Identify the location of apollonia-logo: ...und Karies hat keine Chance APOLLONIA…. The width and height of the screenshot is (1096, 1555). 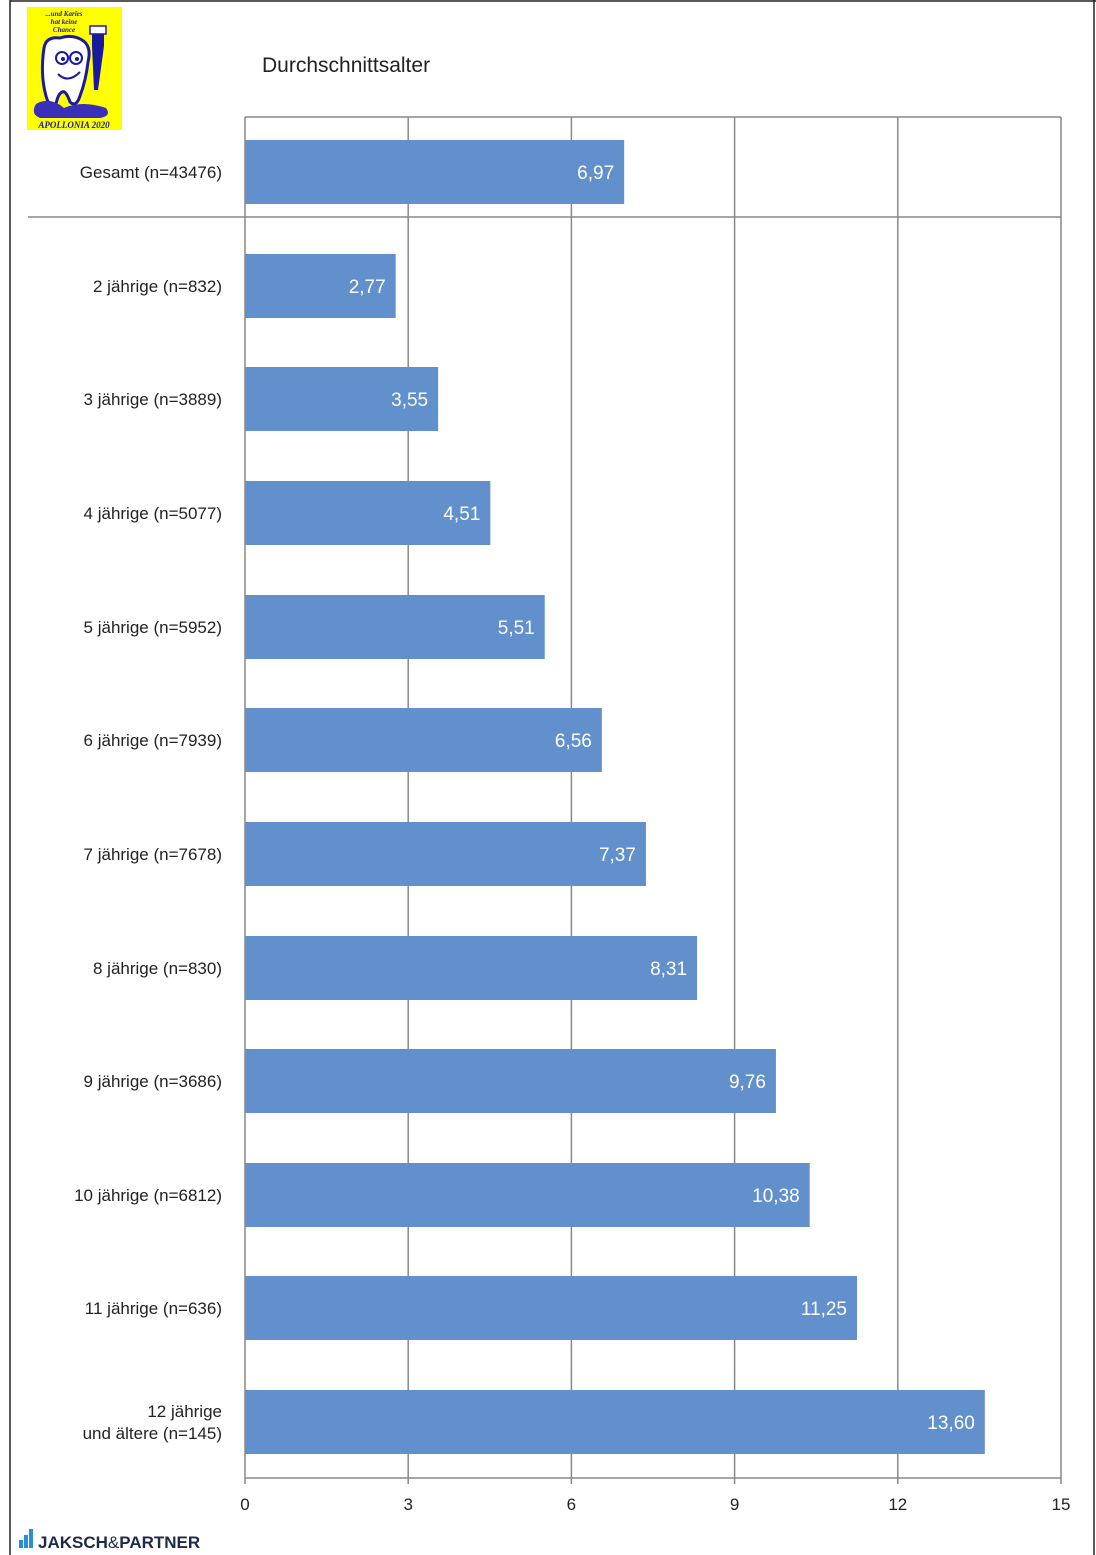
(74, 68).